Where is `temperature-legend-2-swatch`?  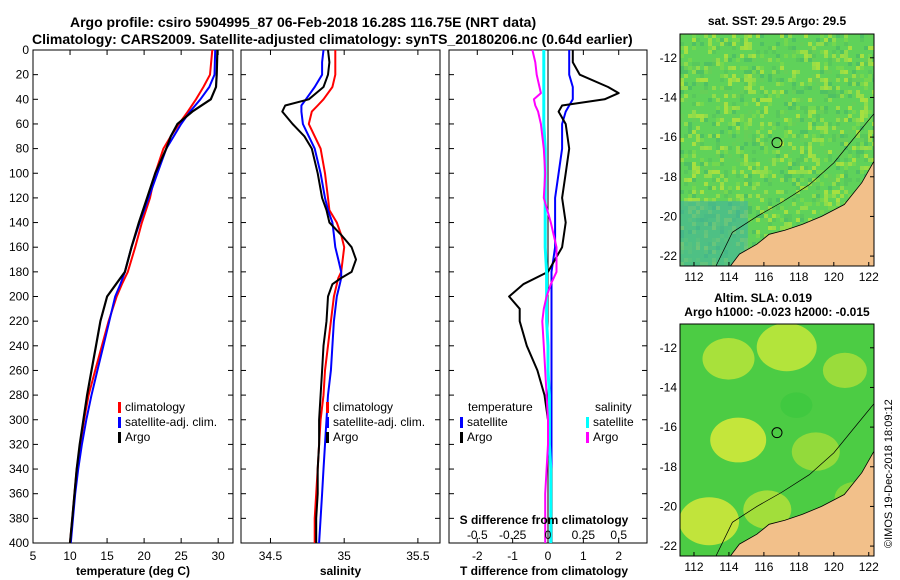 temperature-legend-2-swatch is located at coordinates (119, 437).